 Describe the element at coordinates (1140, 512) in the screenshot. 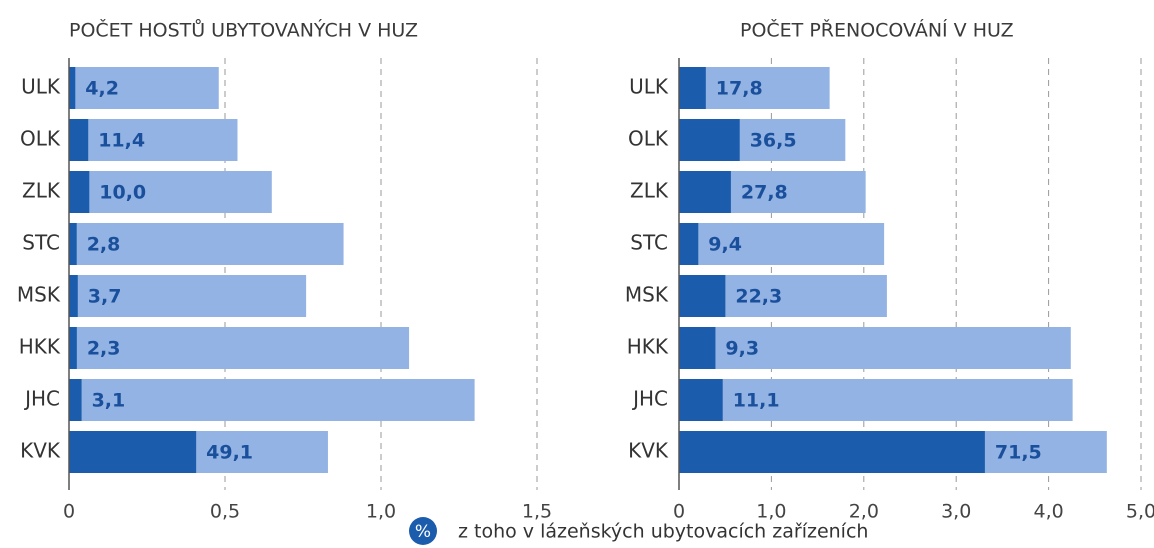

I see `x-tick-label: 5,0` at that location.